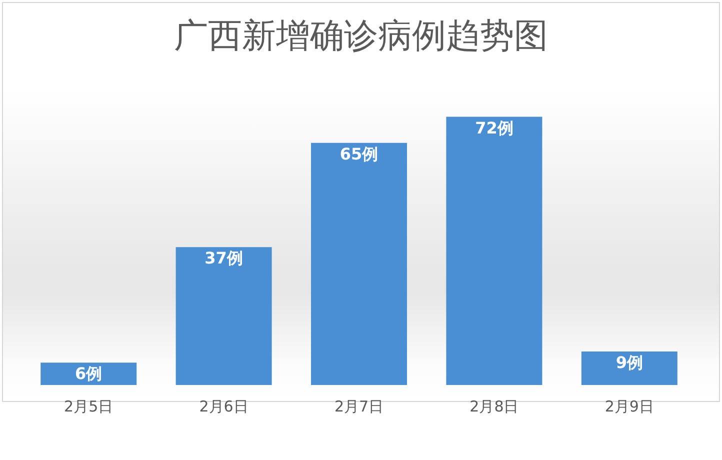 The height and width of the screenshot is (460, 722). I want to click on data-label: 72例, so click(494, 128).